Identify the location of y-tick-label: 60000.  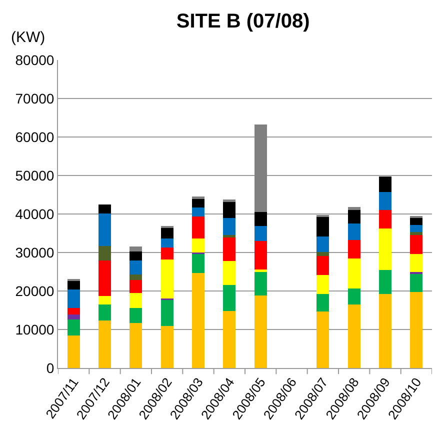
(34, 136).